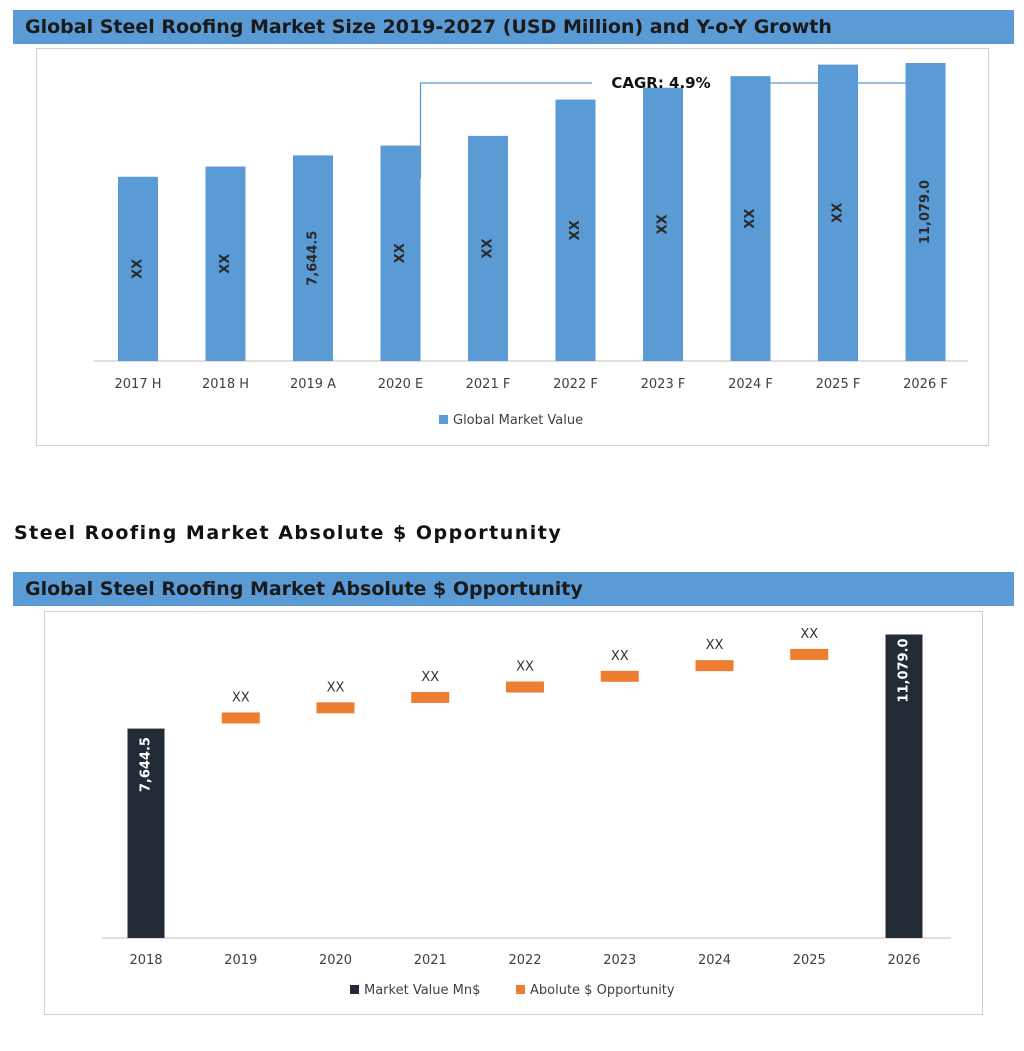 This screenshot has width=1024, height=1051. I want to click on x-tick-label-4: 2022, so click(524, 960).